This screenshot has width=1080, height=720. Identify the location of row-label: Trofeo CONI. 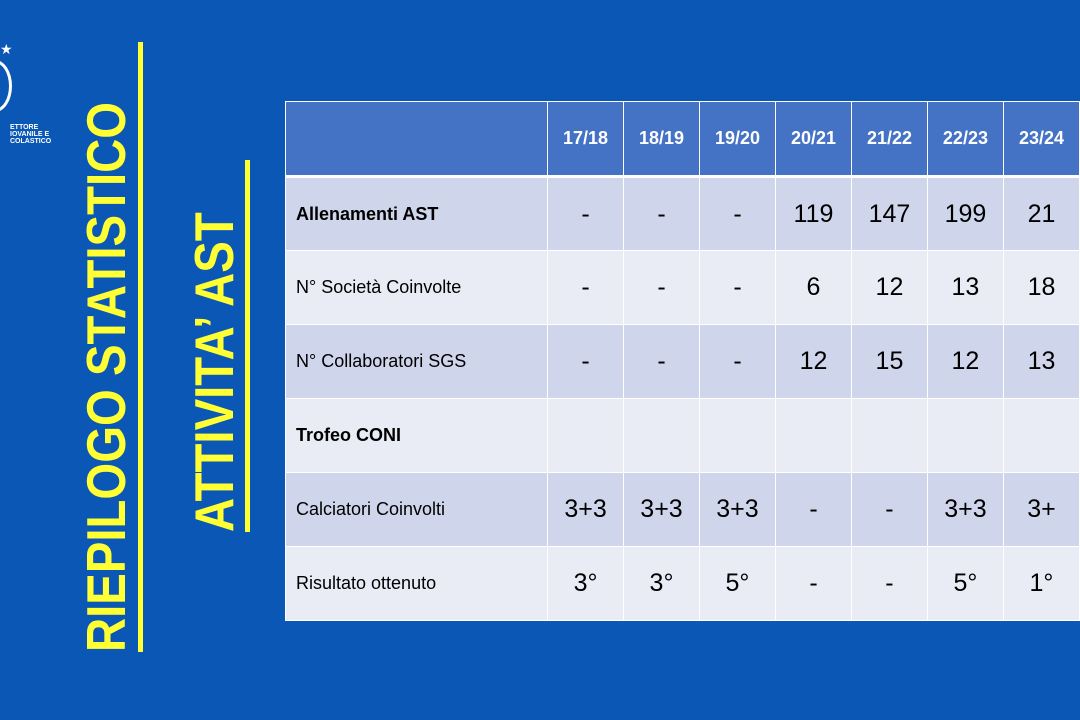
(416, 435).